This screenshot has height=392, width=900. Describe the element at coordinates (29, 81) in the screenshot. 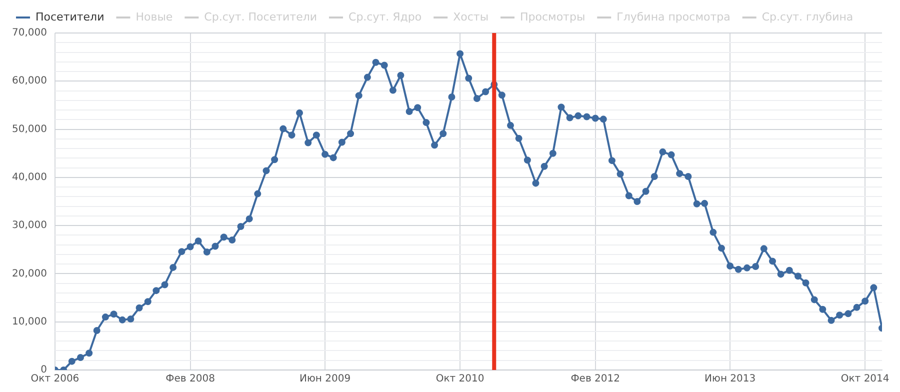

I see `y-tick-label: 60,000` at that location.